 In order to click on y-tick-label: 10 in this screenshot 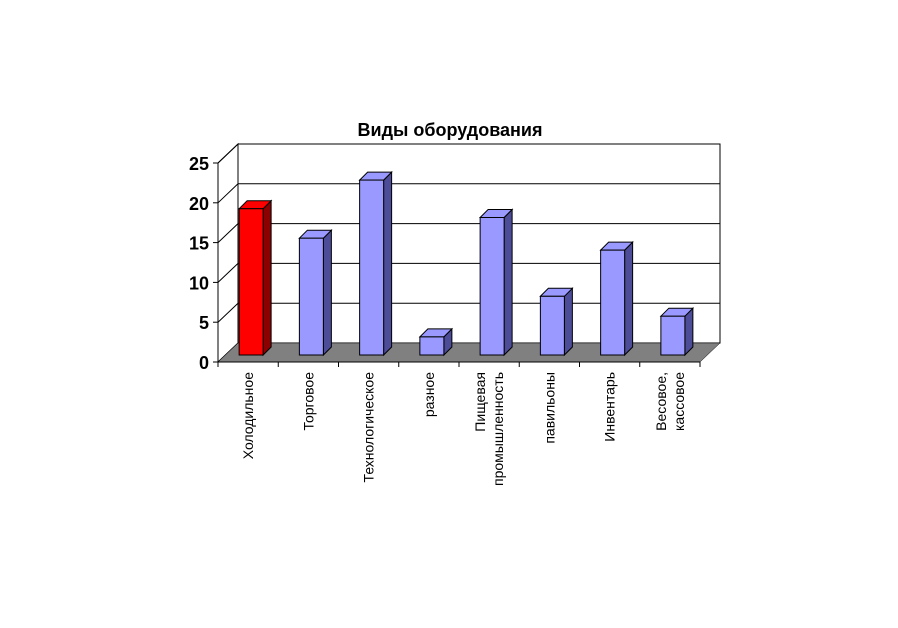, I will do `click(199, 283)`.